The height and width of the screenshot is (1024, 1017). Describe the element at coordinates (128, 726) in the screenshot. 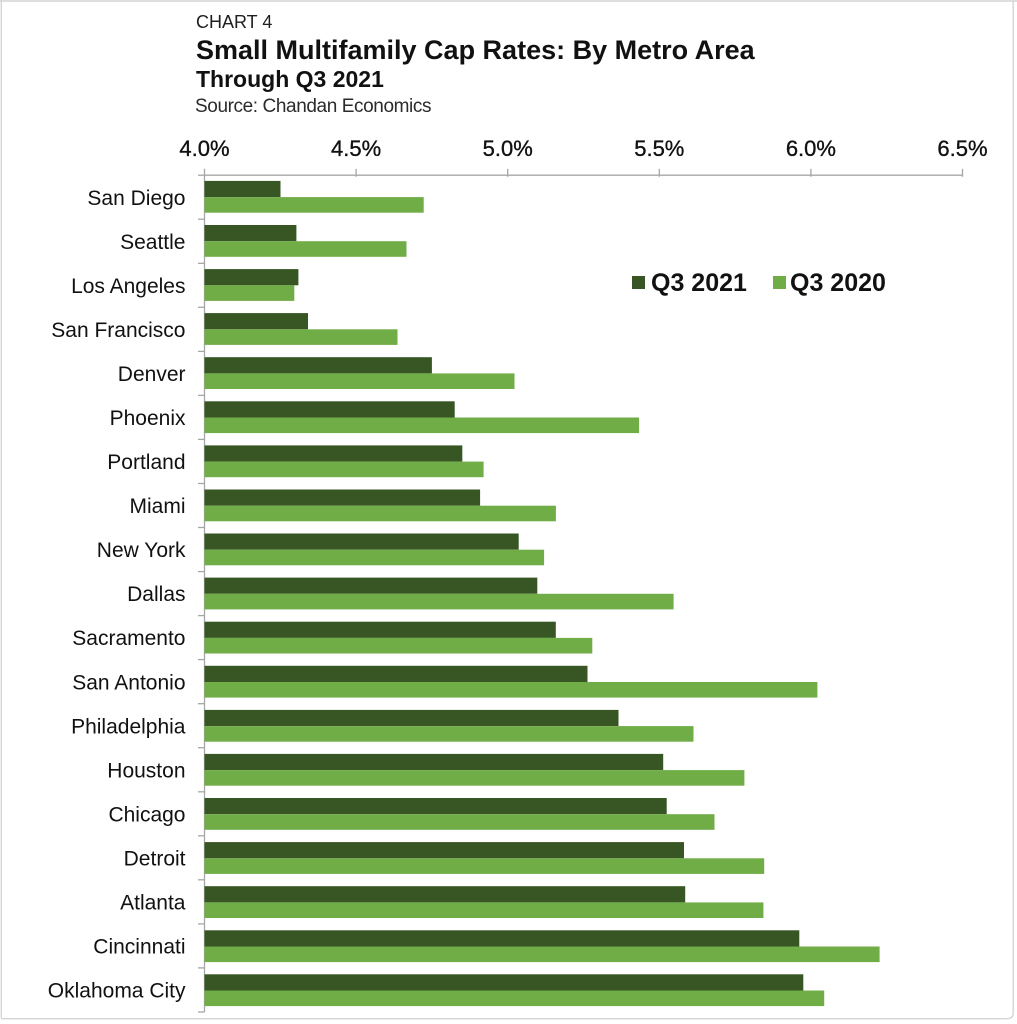

I see `svg-text: Philadelphia` at that location.